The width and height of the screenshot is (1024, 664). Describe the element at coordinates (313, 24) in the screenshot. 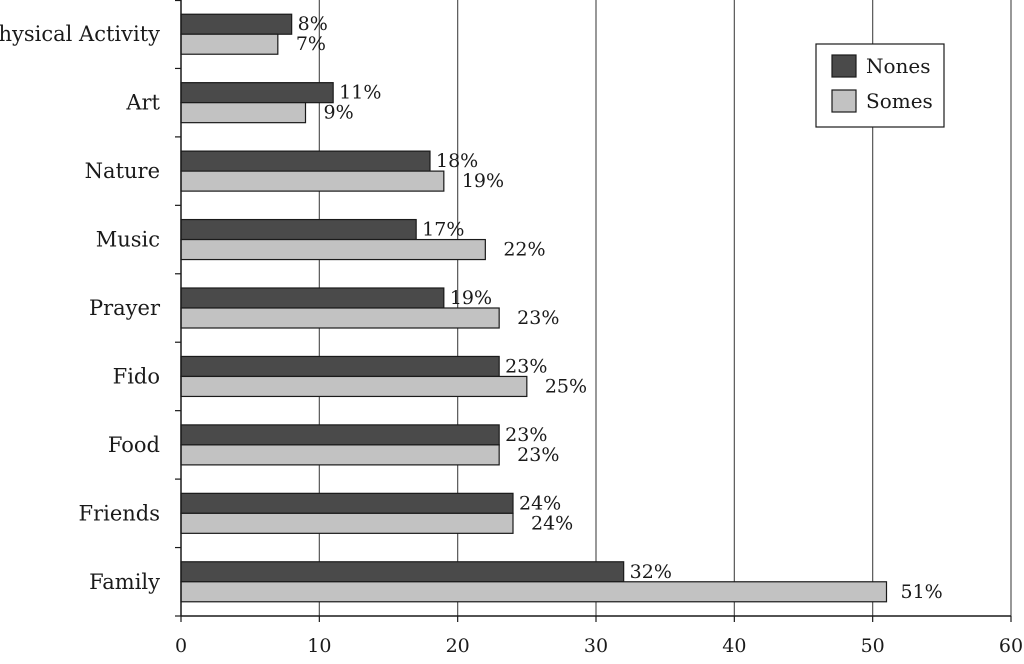

I see `data-label: 8%` at that location.